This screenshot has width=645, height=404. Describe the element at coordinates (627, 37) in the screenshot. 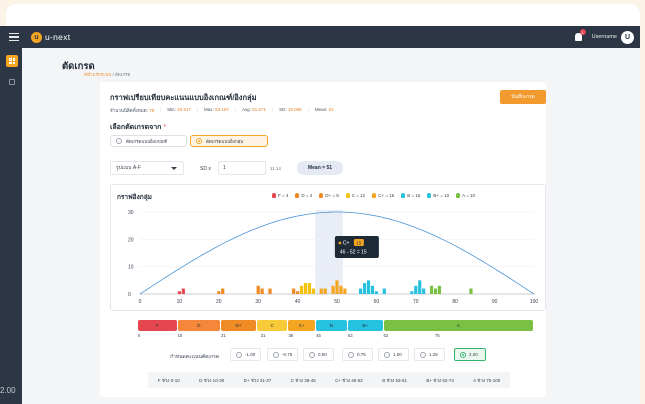

I see `avatar: U` at that location.